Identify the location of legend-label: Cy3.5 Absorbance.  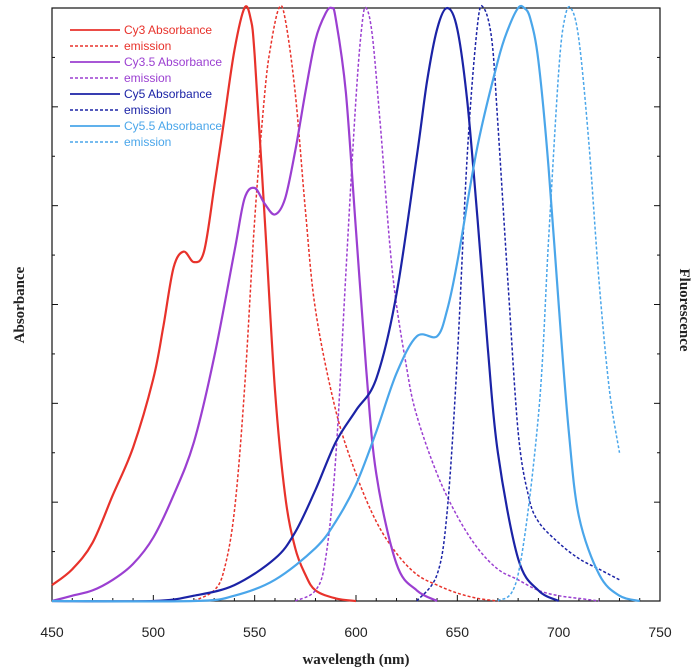
(173, 62).